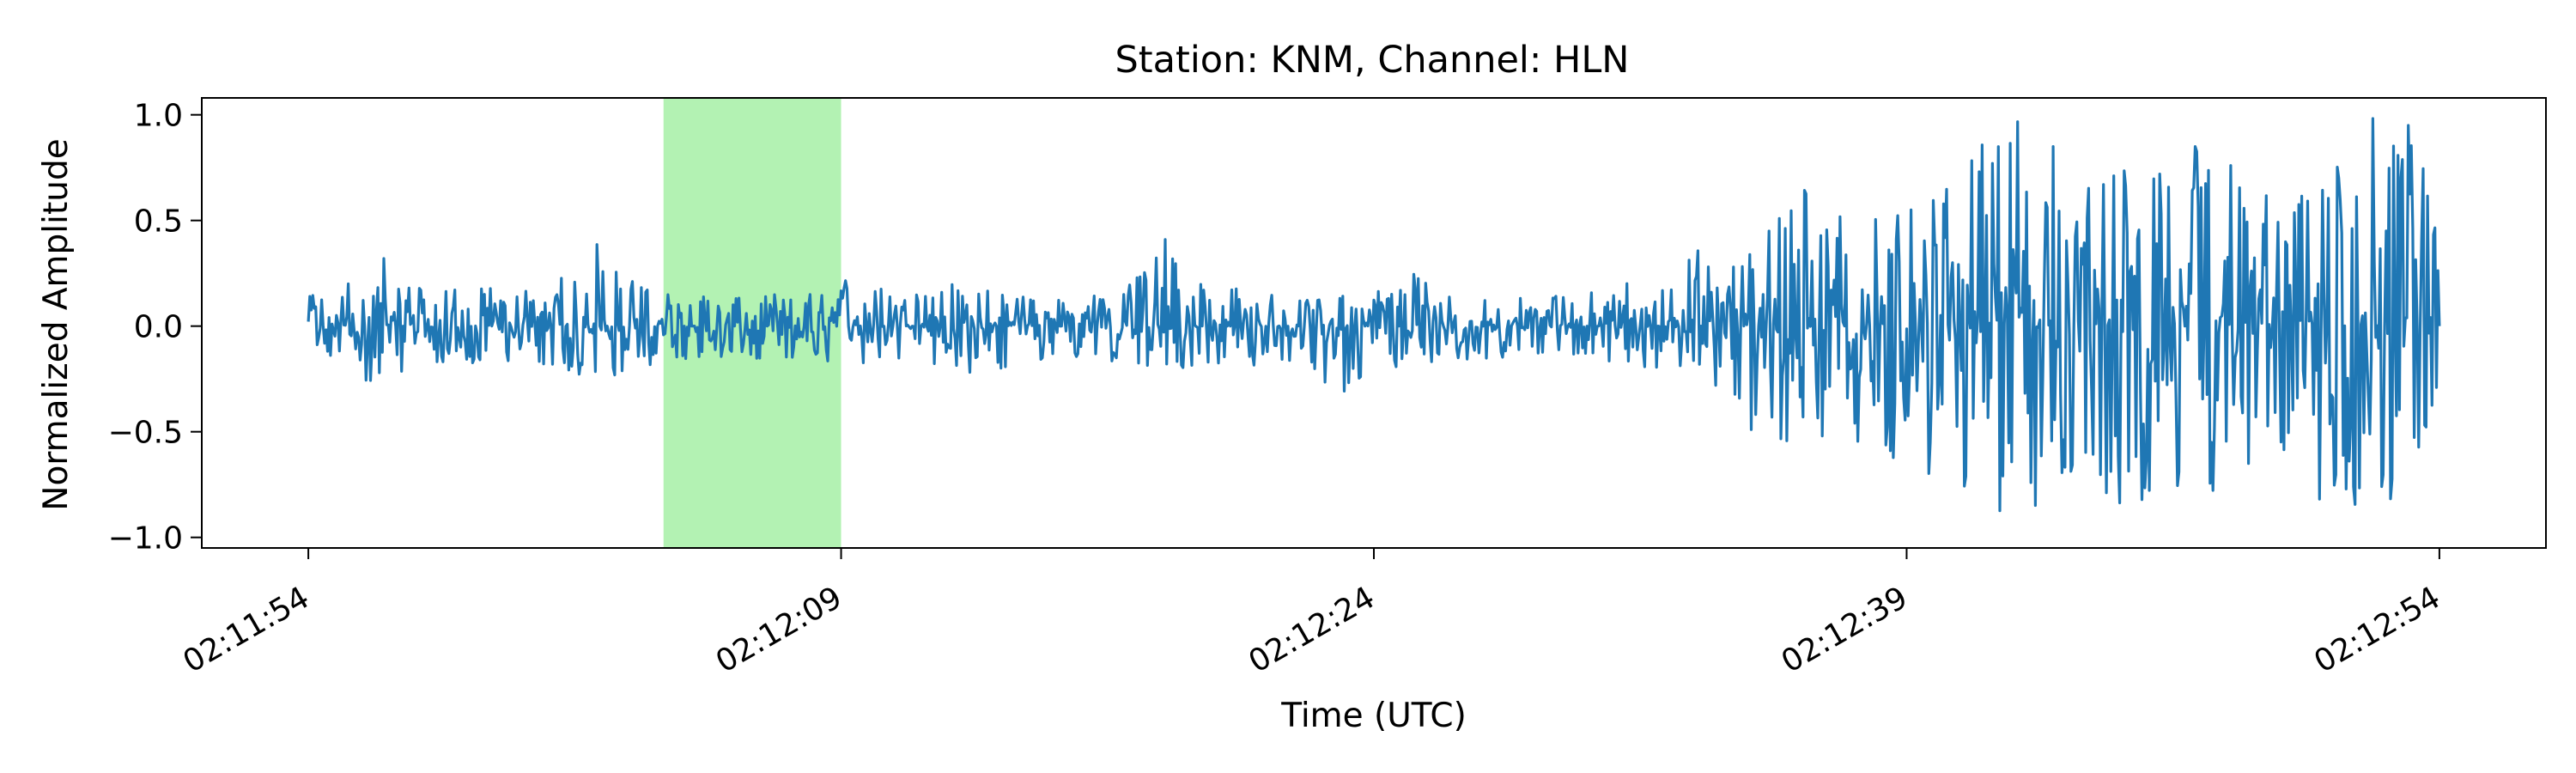  I want to click on x-axis-label: Time (UTC), so click(1374, 716).